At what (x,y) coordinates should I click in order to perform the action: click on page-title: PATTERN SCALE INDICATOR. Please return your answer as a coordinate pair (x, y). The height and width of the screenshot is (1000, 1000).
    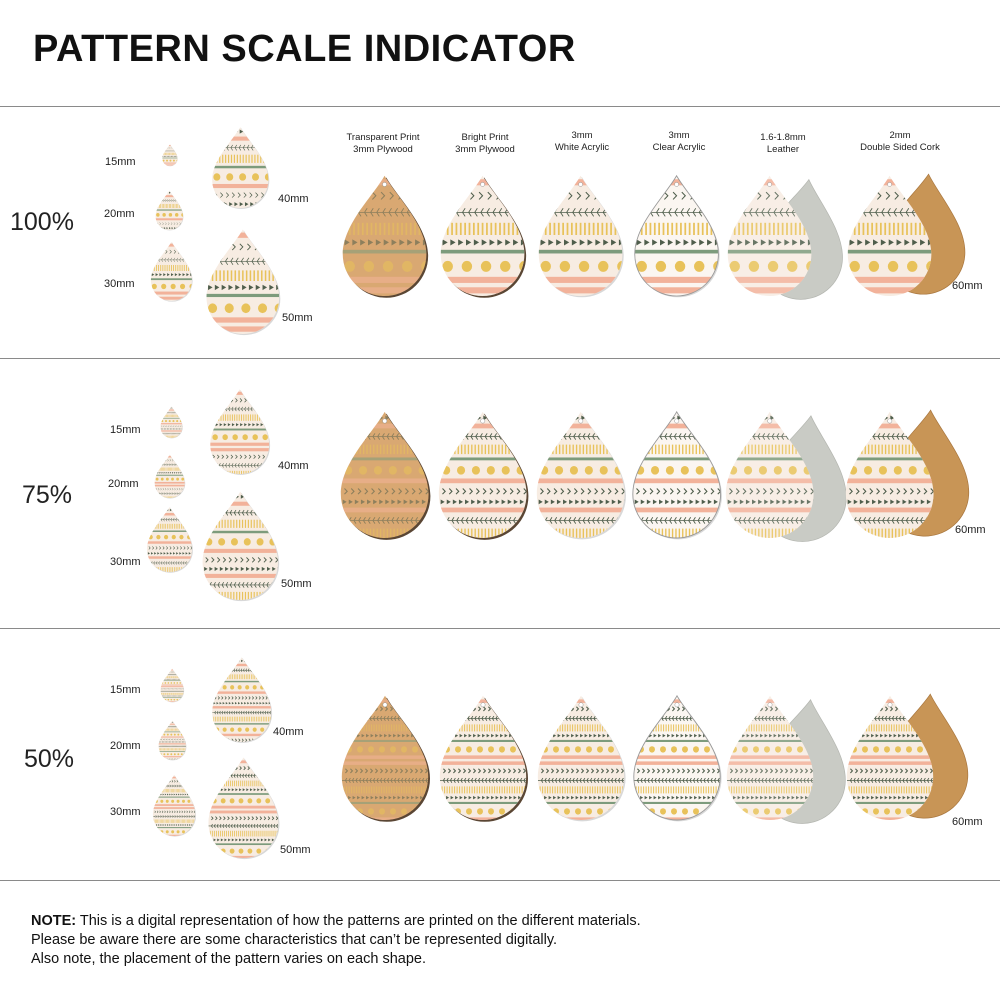
    Looking at the image, I should click on (304, 49).